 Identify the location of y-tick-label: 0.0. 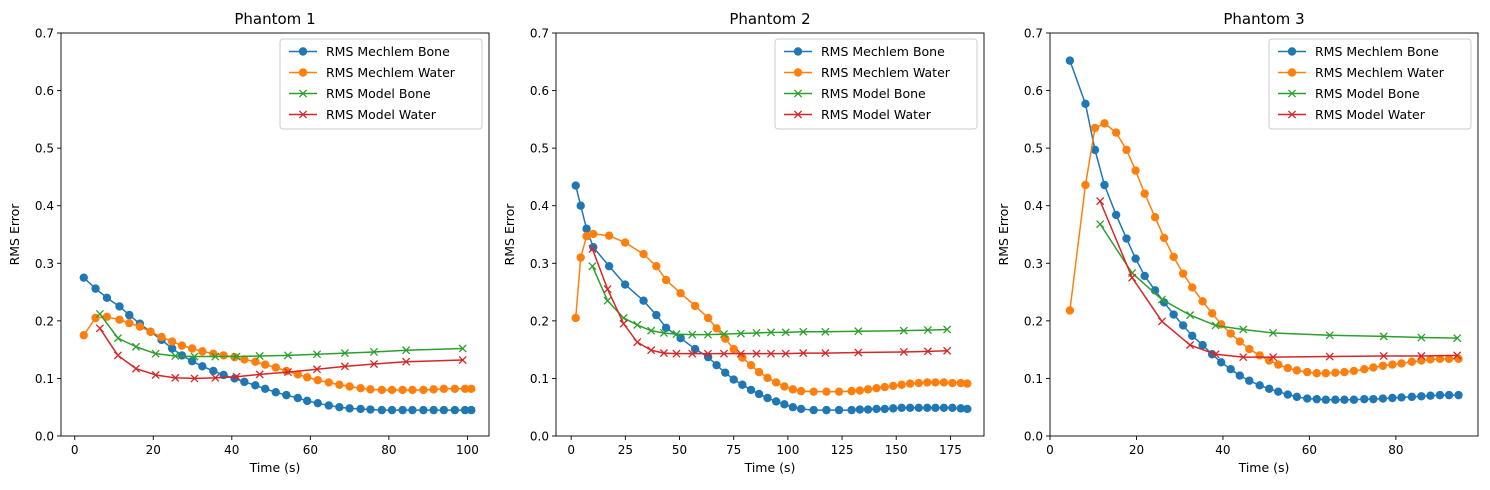
(539, 437).